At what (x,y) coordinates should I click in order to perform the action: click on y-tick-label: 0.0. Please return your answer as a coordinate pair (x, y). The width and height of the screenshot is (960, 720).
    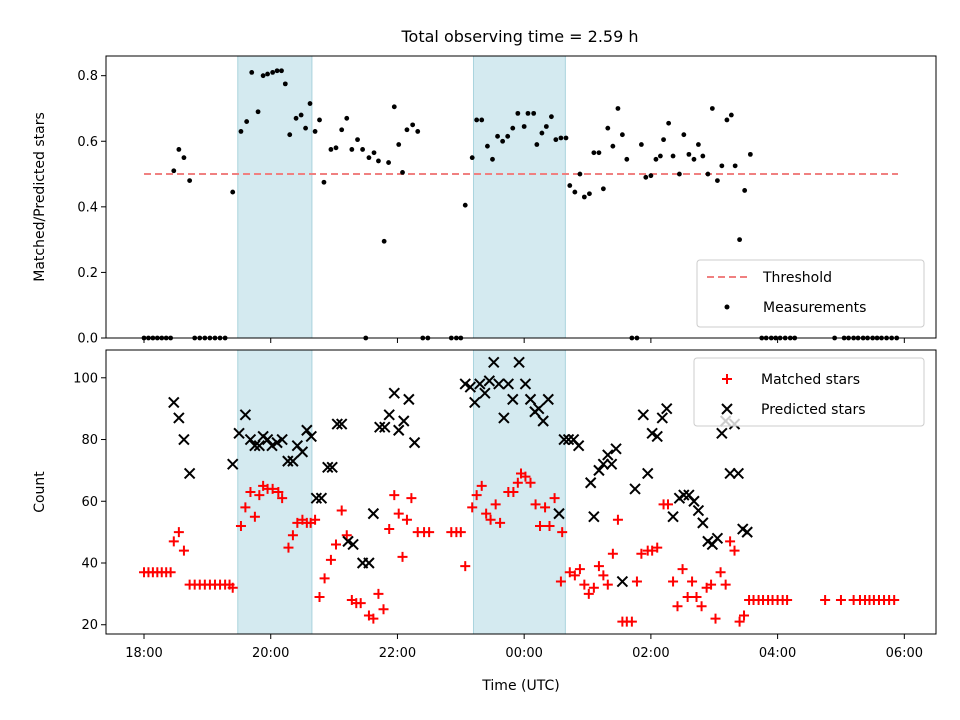
    Looking at the image, I should click on (87, 339).